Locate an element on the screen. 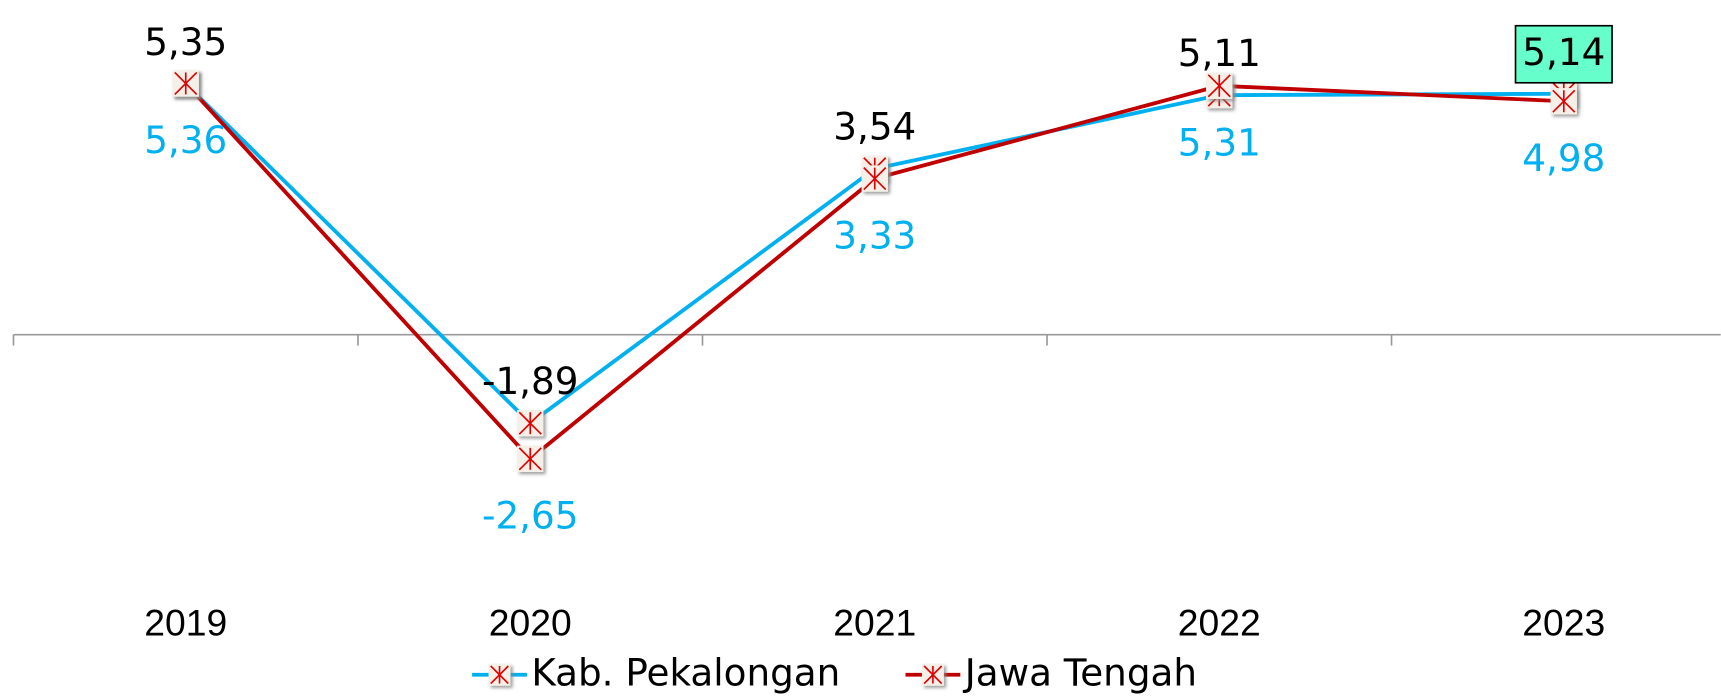  label-highlight is located at coordinates (1563, 54).